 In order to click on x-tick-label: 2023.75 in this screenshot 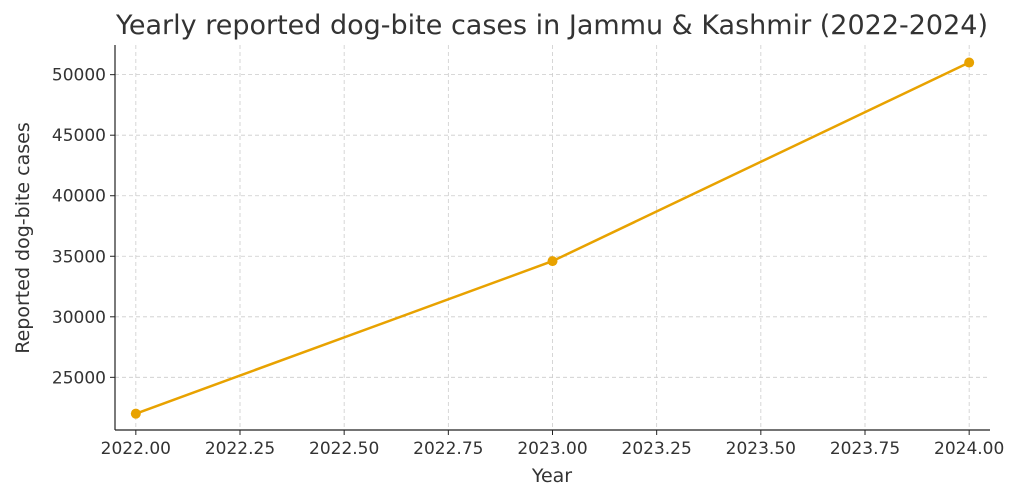, I will do `click(865, 449)`.